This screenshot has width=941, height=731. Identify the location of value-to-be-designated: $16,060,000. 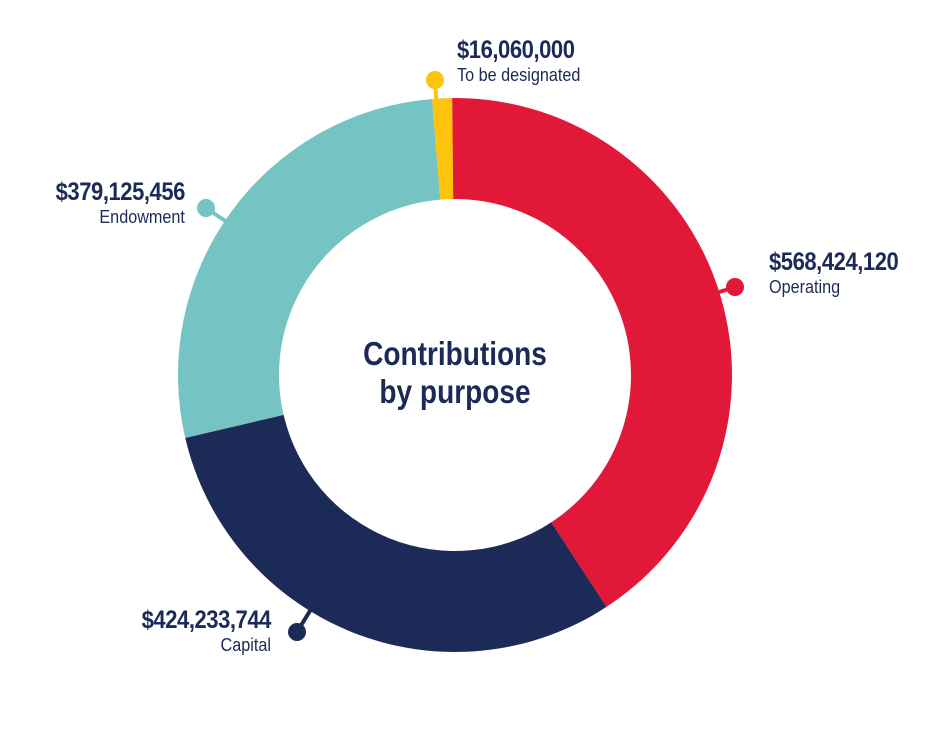
(516, 50).